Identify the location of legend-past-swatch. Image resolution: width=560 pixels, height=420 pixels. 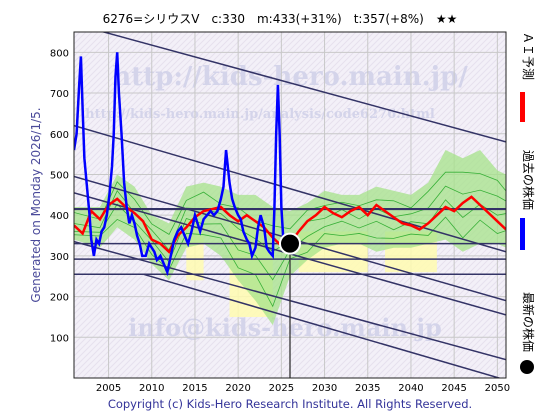
(522, 234).